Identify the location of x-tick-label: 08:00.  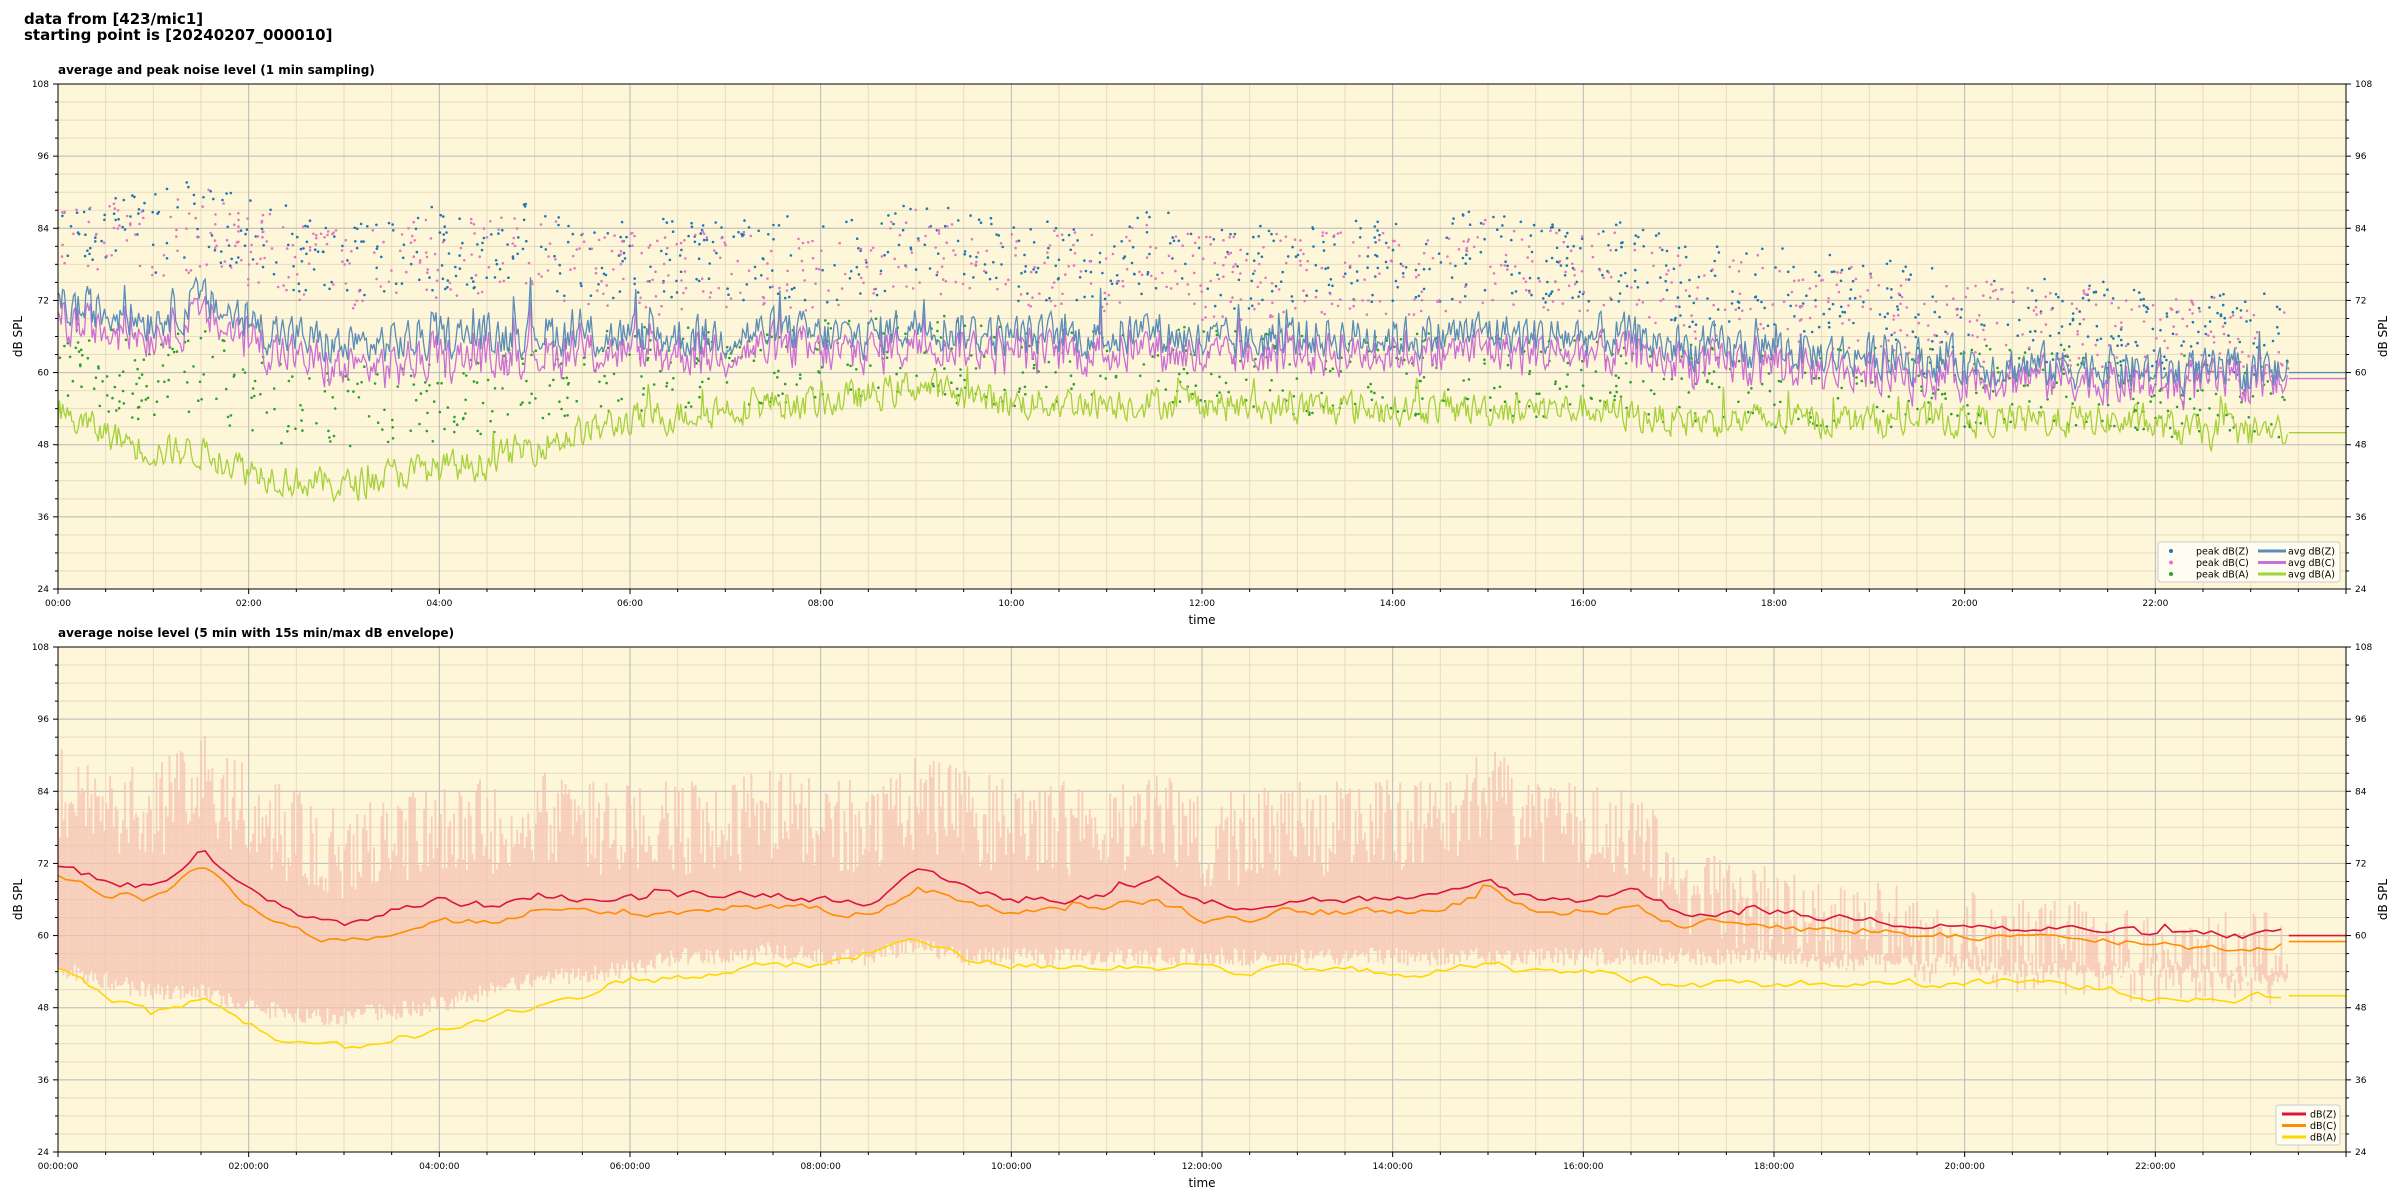
(821, 604).